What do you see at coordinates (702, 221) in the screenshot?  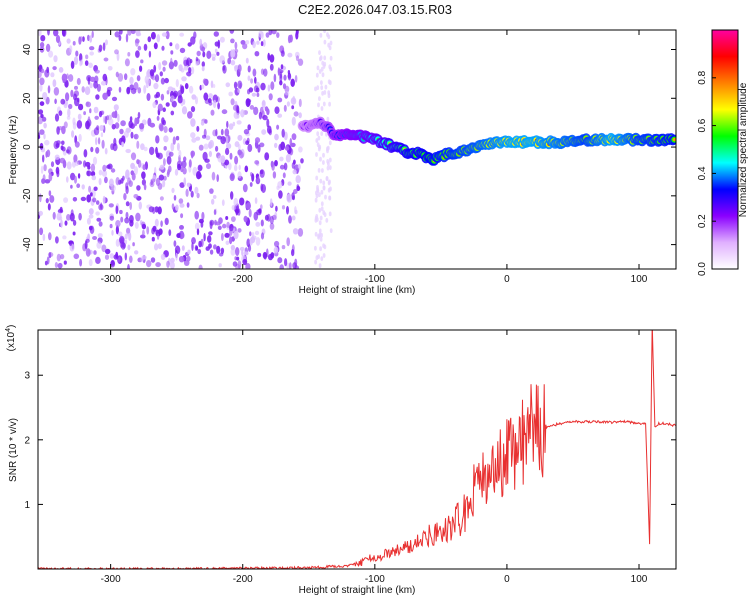 I see `colorbar-tick-label: 0.2` at bounding box center [702, 221].